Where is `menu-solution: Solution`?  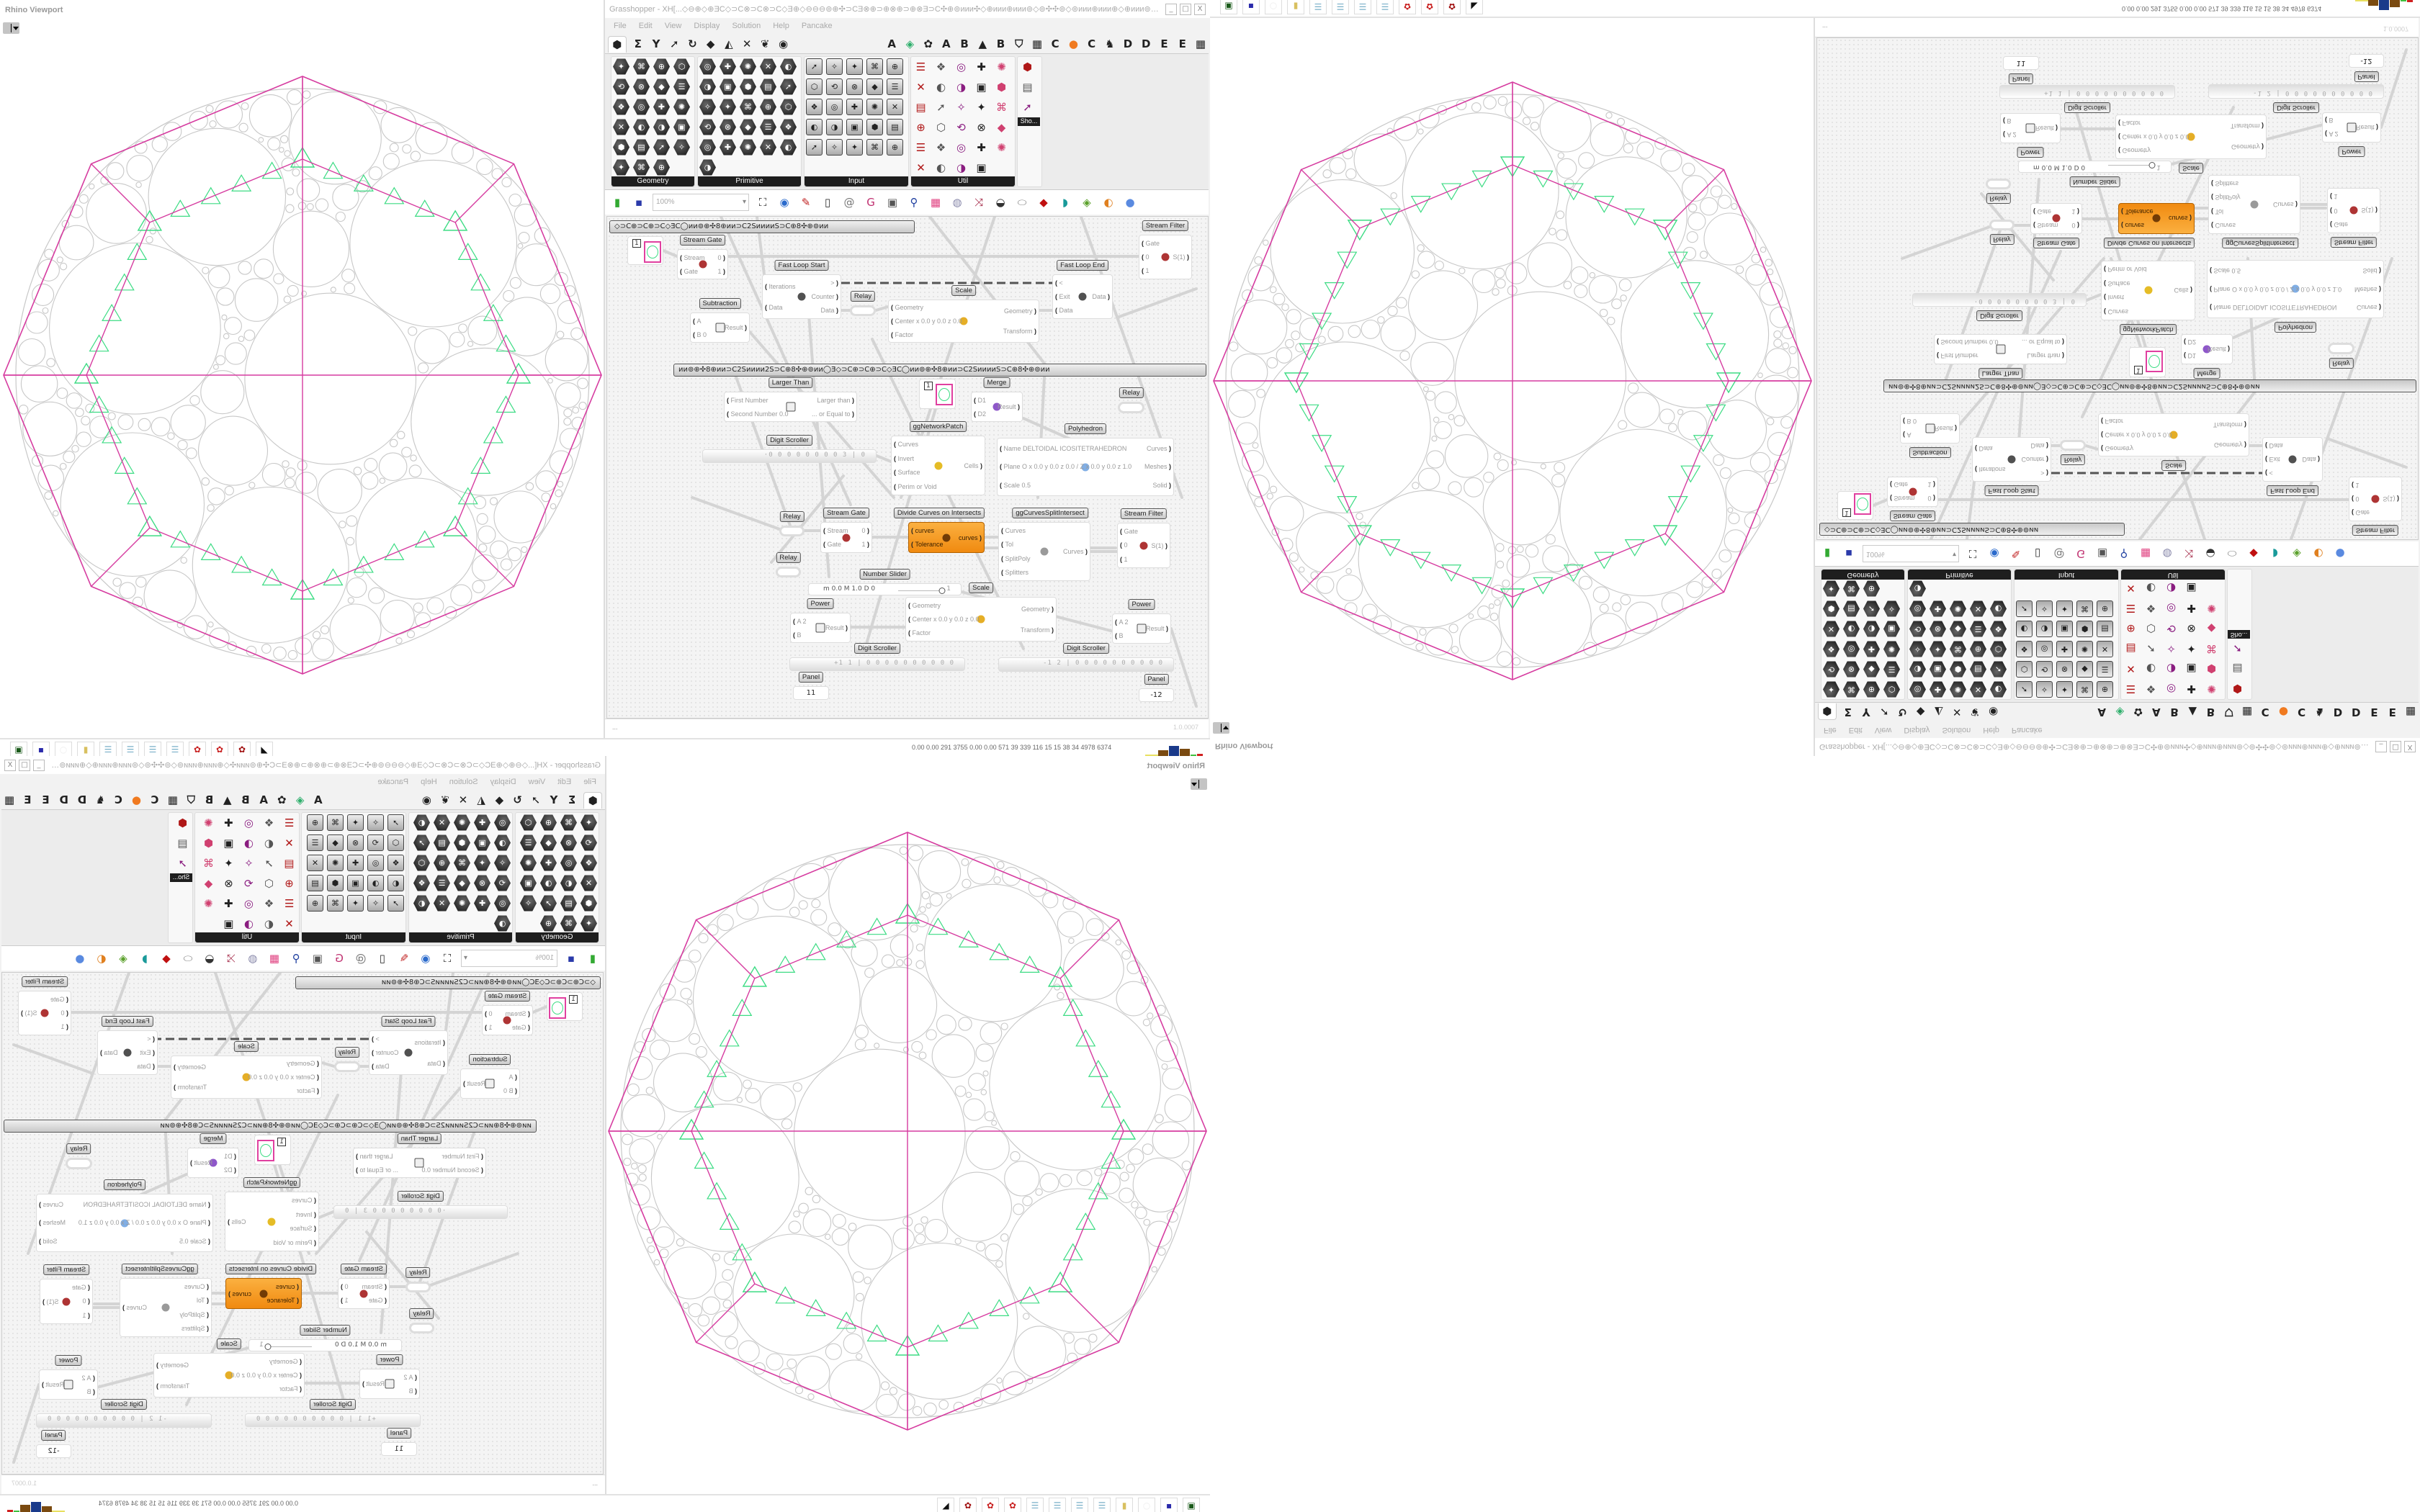 menu-solution: Solution is located at coordinates (746, 26).